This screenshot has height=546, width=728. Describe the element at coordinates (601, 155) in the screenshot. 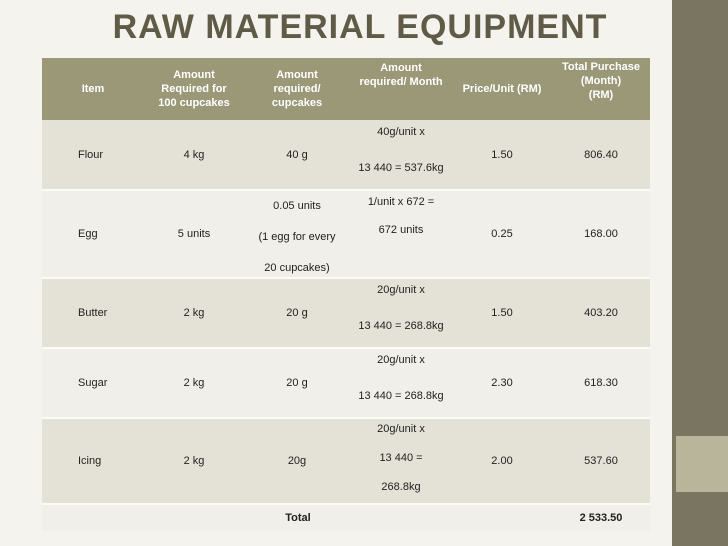

I see `cell-total: 806.40` at that location.